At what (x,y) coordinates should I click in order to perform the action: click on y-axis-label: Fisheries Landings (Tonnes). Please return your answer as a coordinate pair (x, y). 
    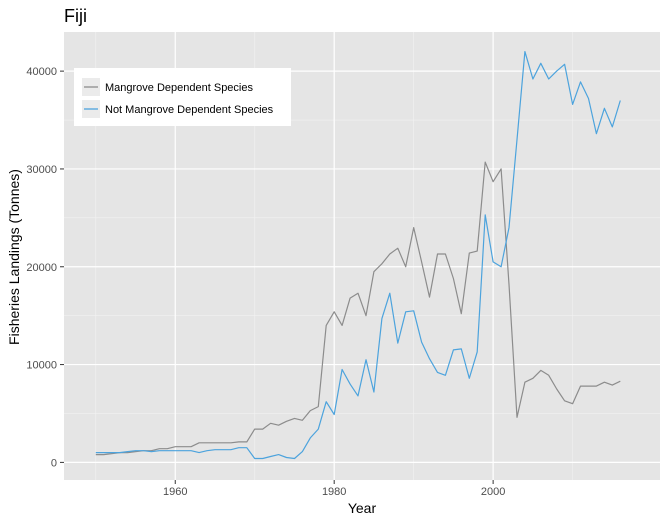
    Looking at the image, I should click on (14, 257).